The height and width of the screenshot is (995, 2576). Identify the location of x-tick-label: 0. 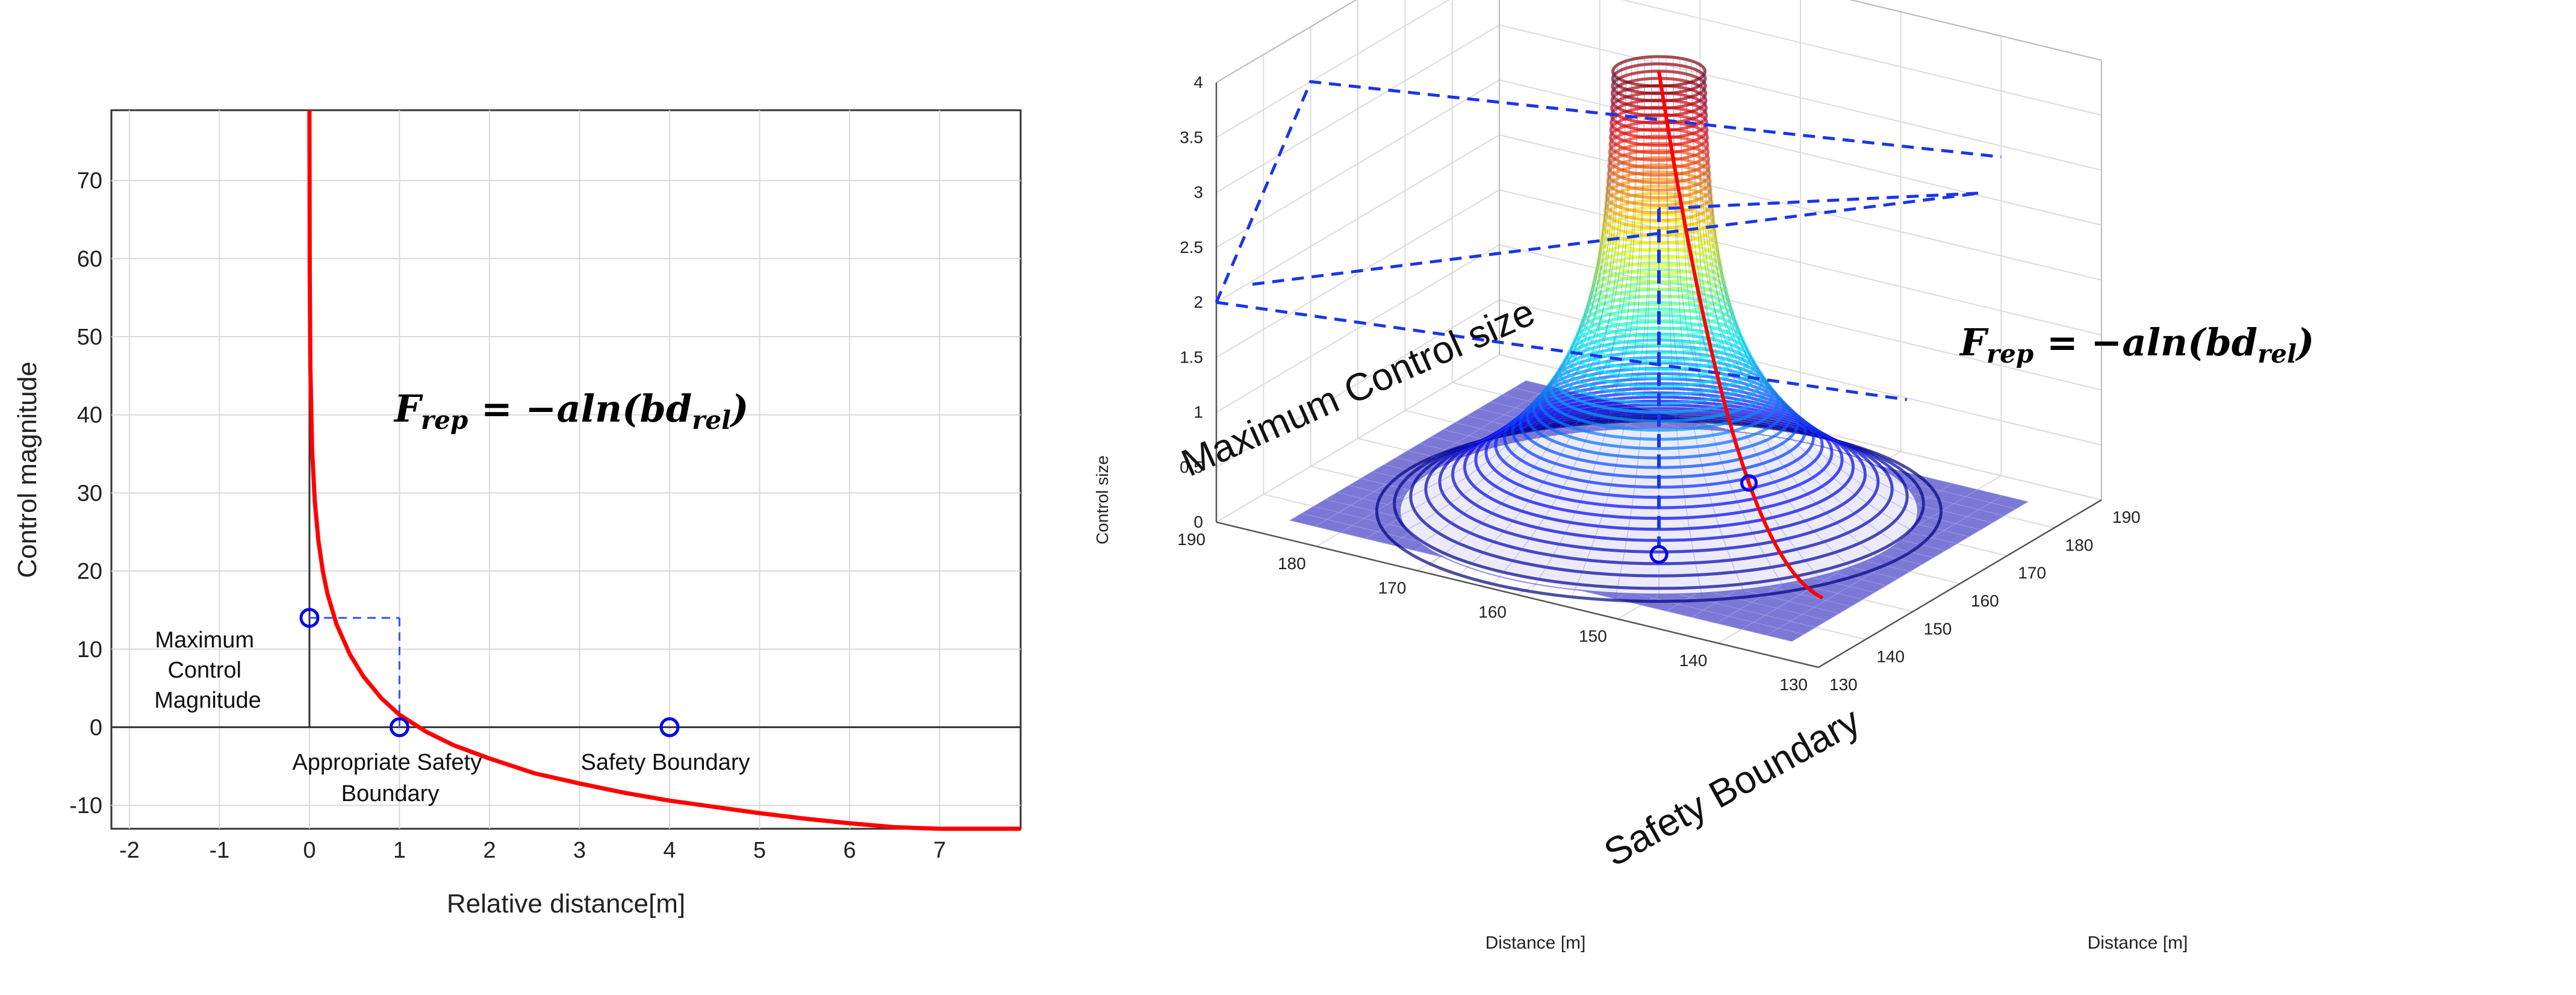
(309, 850).